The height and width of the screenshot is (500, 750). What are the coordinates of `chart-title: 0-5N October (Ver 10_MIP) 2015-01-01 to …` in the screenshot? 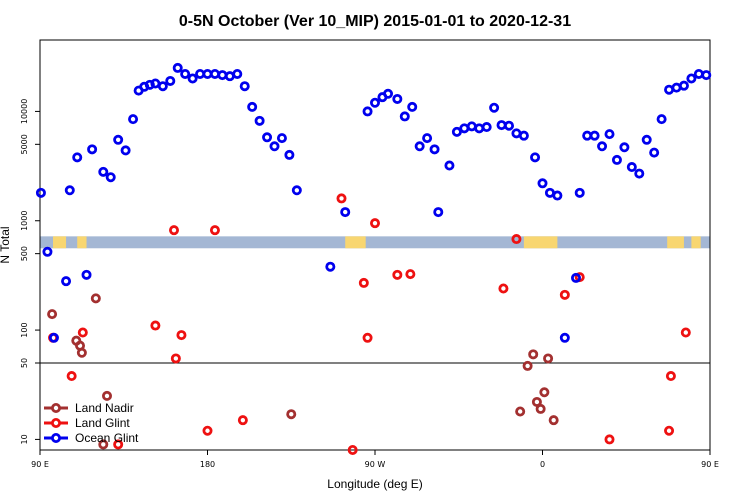 It's located at (375, 21).